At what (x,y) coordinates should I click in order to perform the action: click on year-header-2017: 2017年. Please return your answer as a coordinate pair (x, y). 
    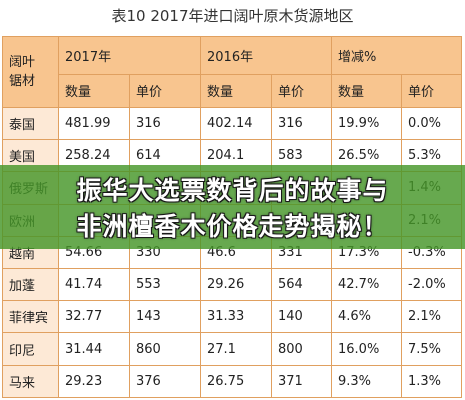
    Looking at the image, I should click on (129, 55).